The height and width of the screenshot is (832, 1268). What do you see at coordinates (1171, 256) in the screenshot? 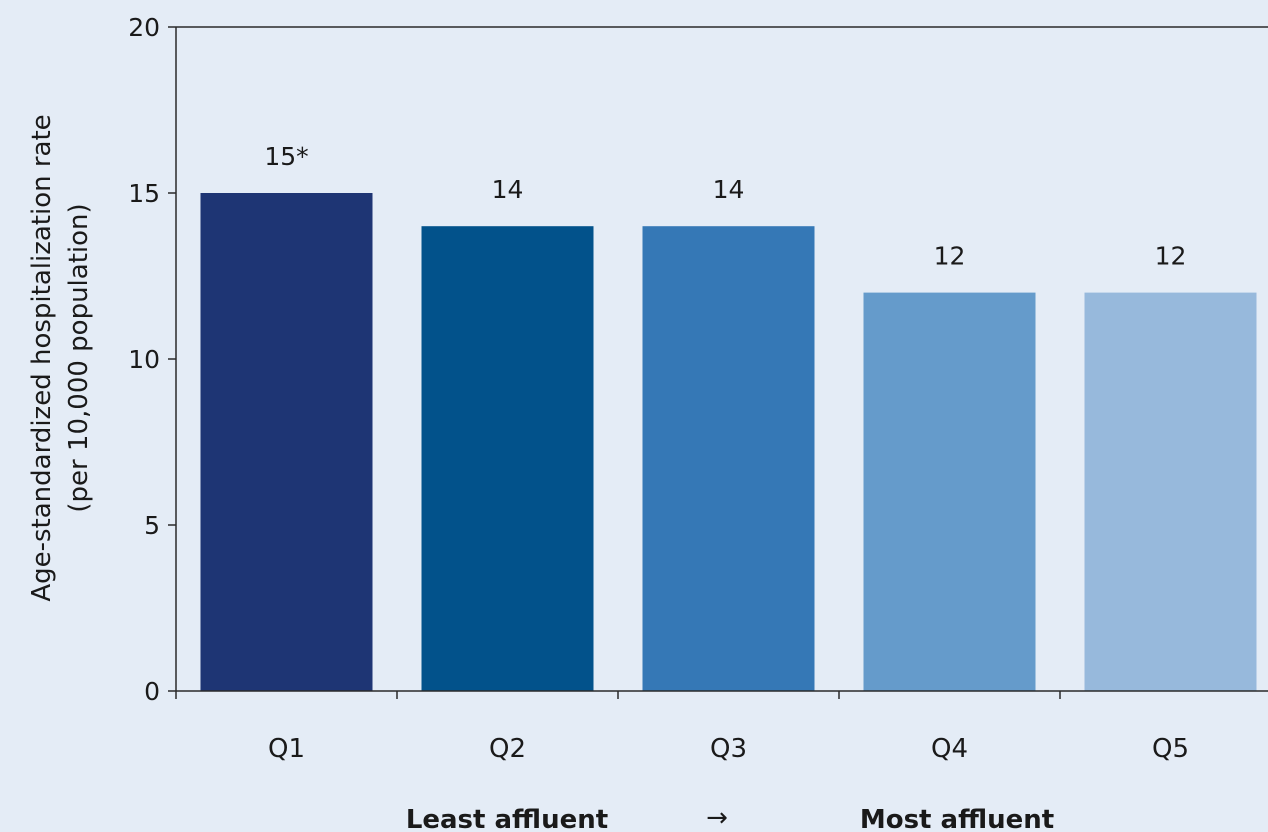
I see `data-label-q5: 12` at bounding box center [1171, 256].